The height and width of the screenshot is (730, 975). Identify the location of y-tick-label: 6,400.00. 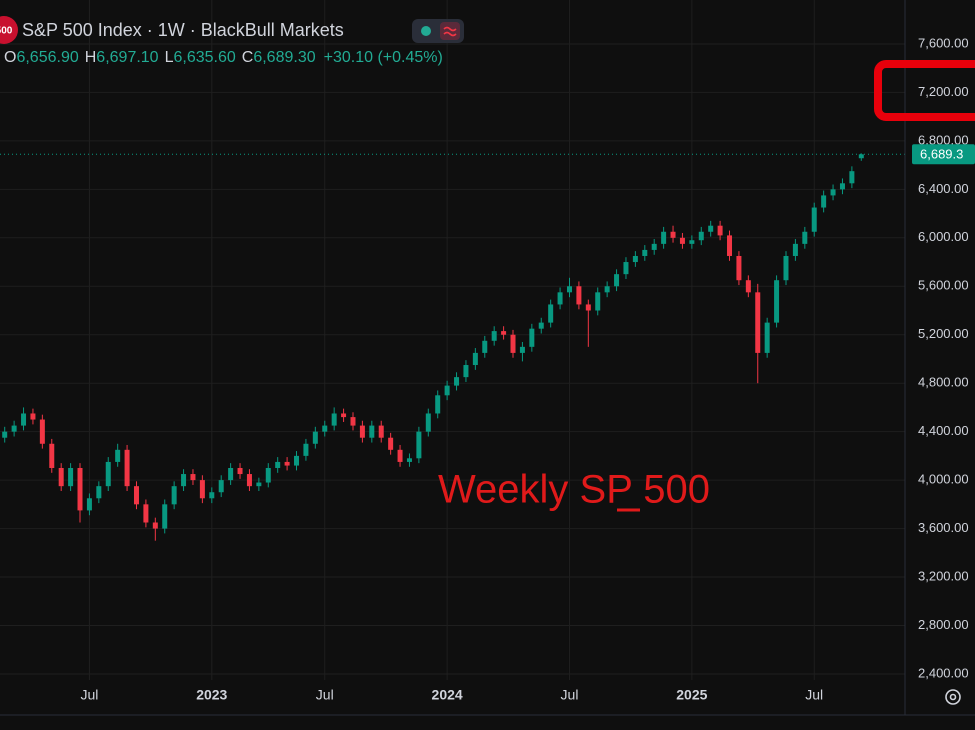
(943, 188).